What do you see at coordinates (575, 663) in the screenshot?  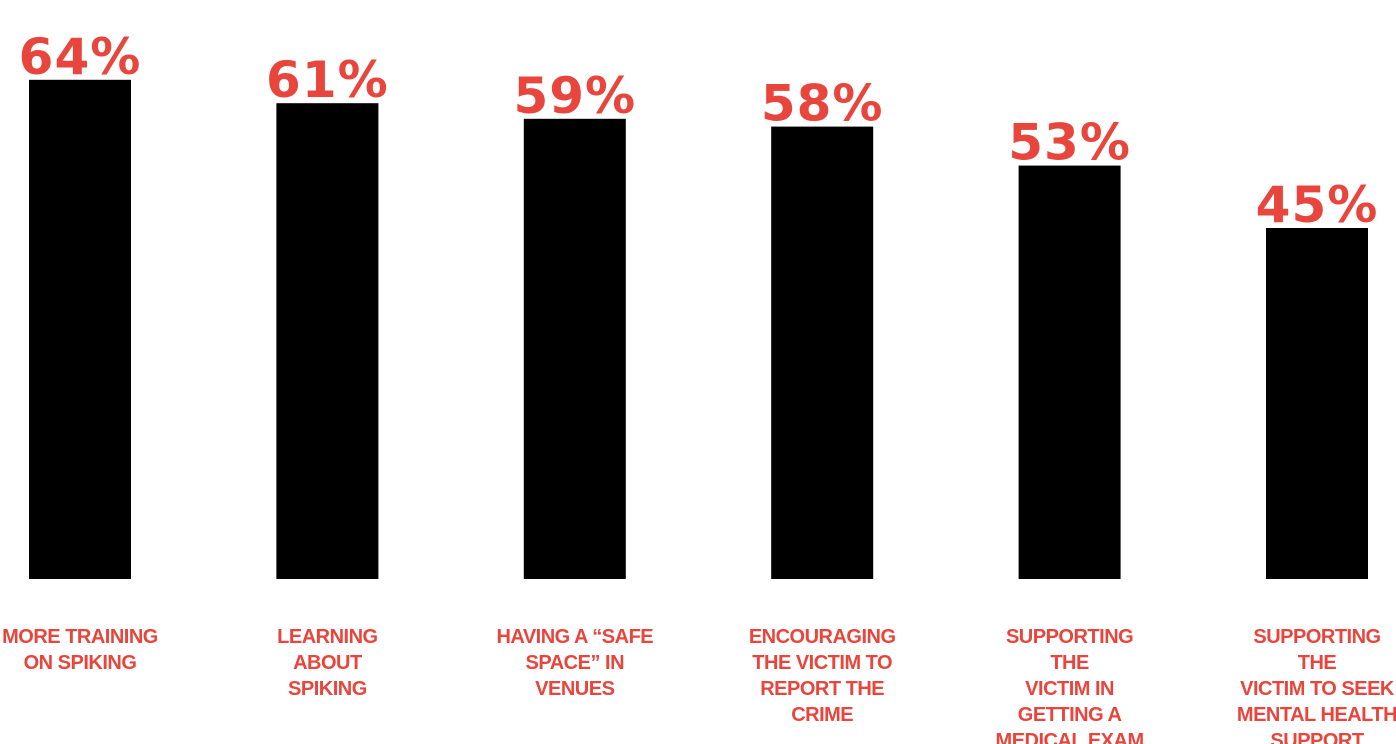 I see `category-label: HAVING A “SAFE SPACE” IN VENUES` at bounding box center [575, 663].